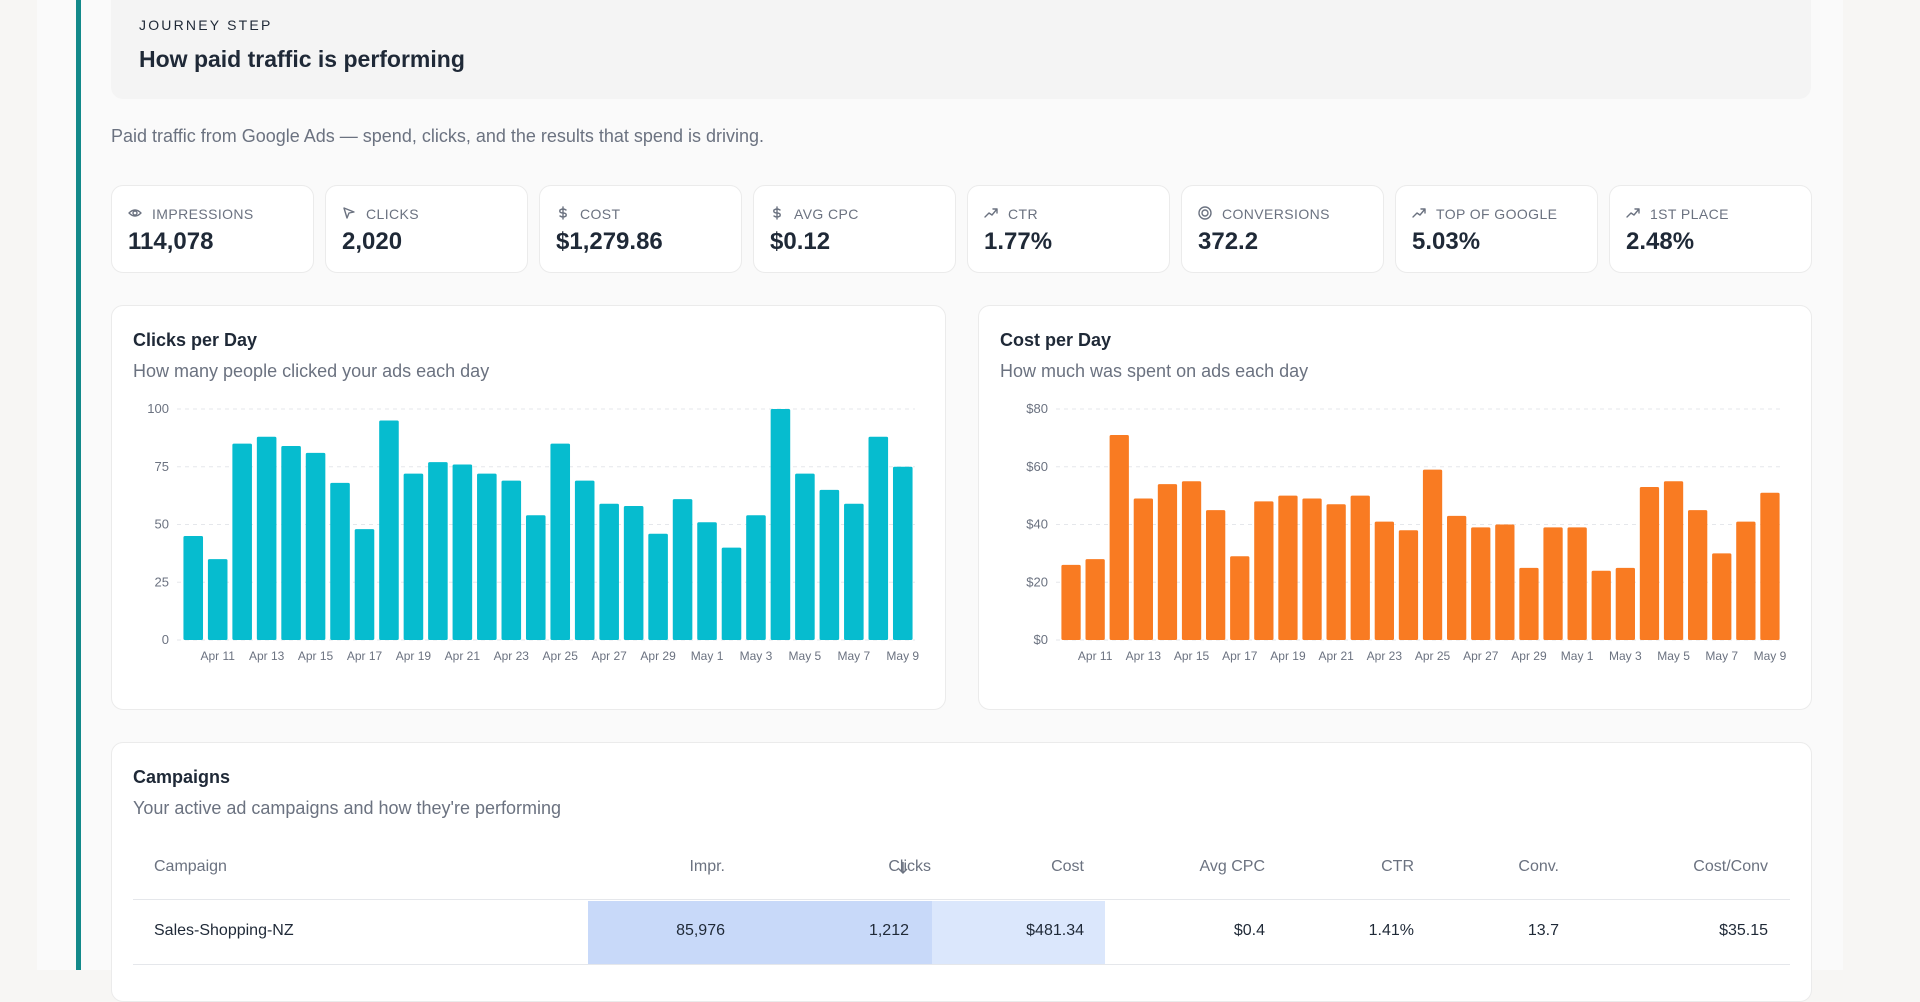  I want to click on x-tick-label: Apr 11, so click(1095, 656).